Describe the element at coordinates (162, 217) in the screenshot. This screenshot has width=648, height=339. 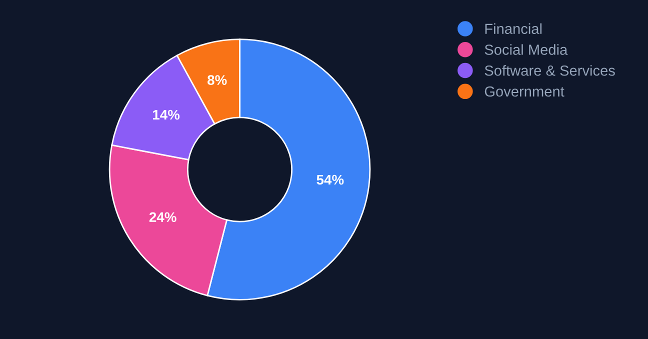
I see `data-label: 24%` at that location.